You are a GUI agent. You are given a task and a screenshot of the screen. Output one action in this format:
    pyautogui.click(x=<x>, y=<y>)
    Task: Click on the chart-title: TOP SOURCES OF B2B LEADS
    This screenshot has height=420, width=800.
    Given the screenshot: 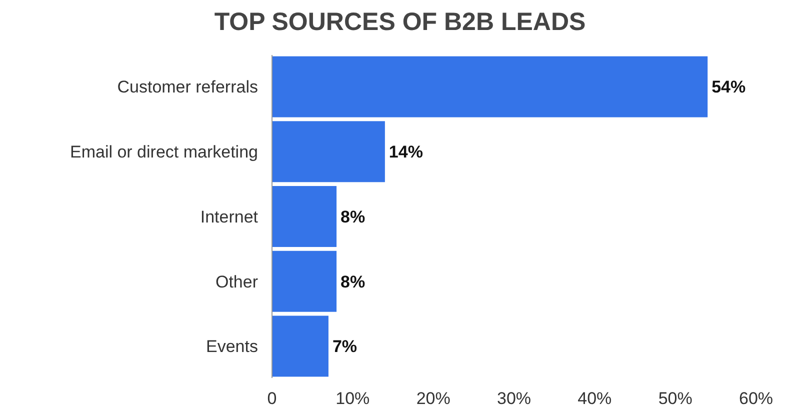 What is the action you would take?
    pyautogui.click(x=400, y=22)
    